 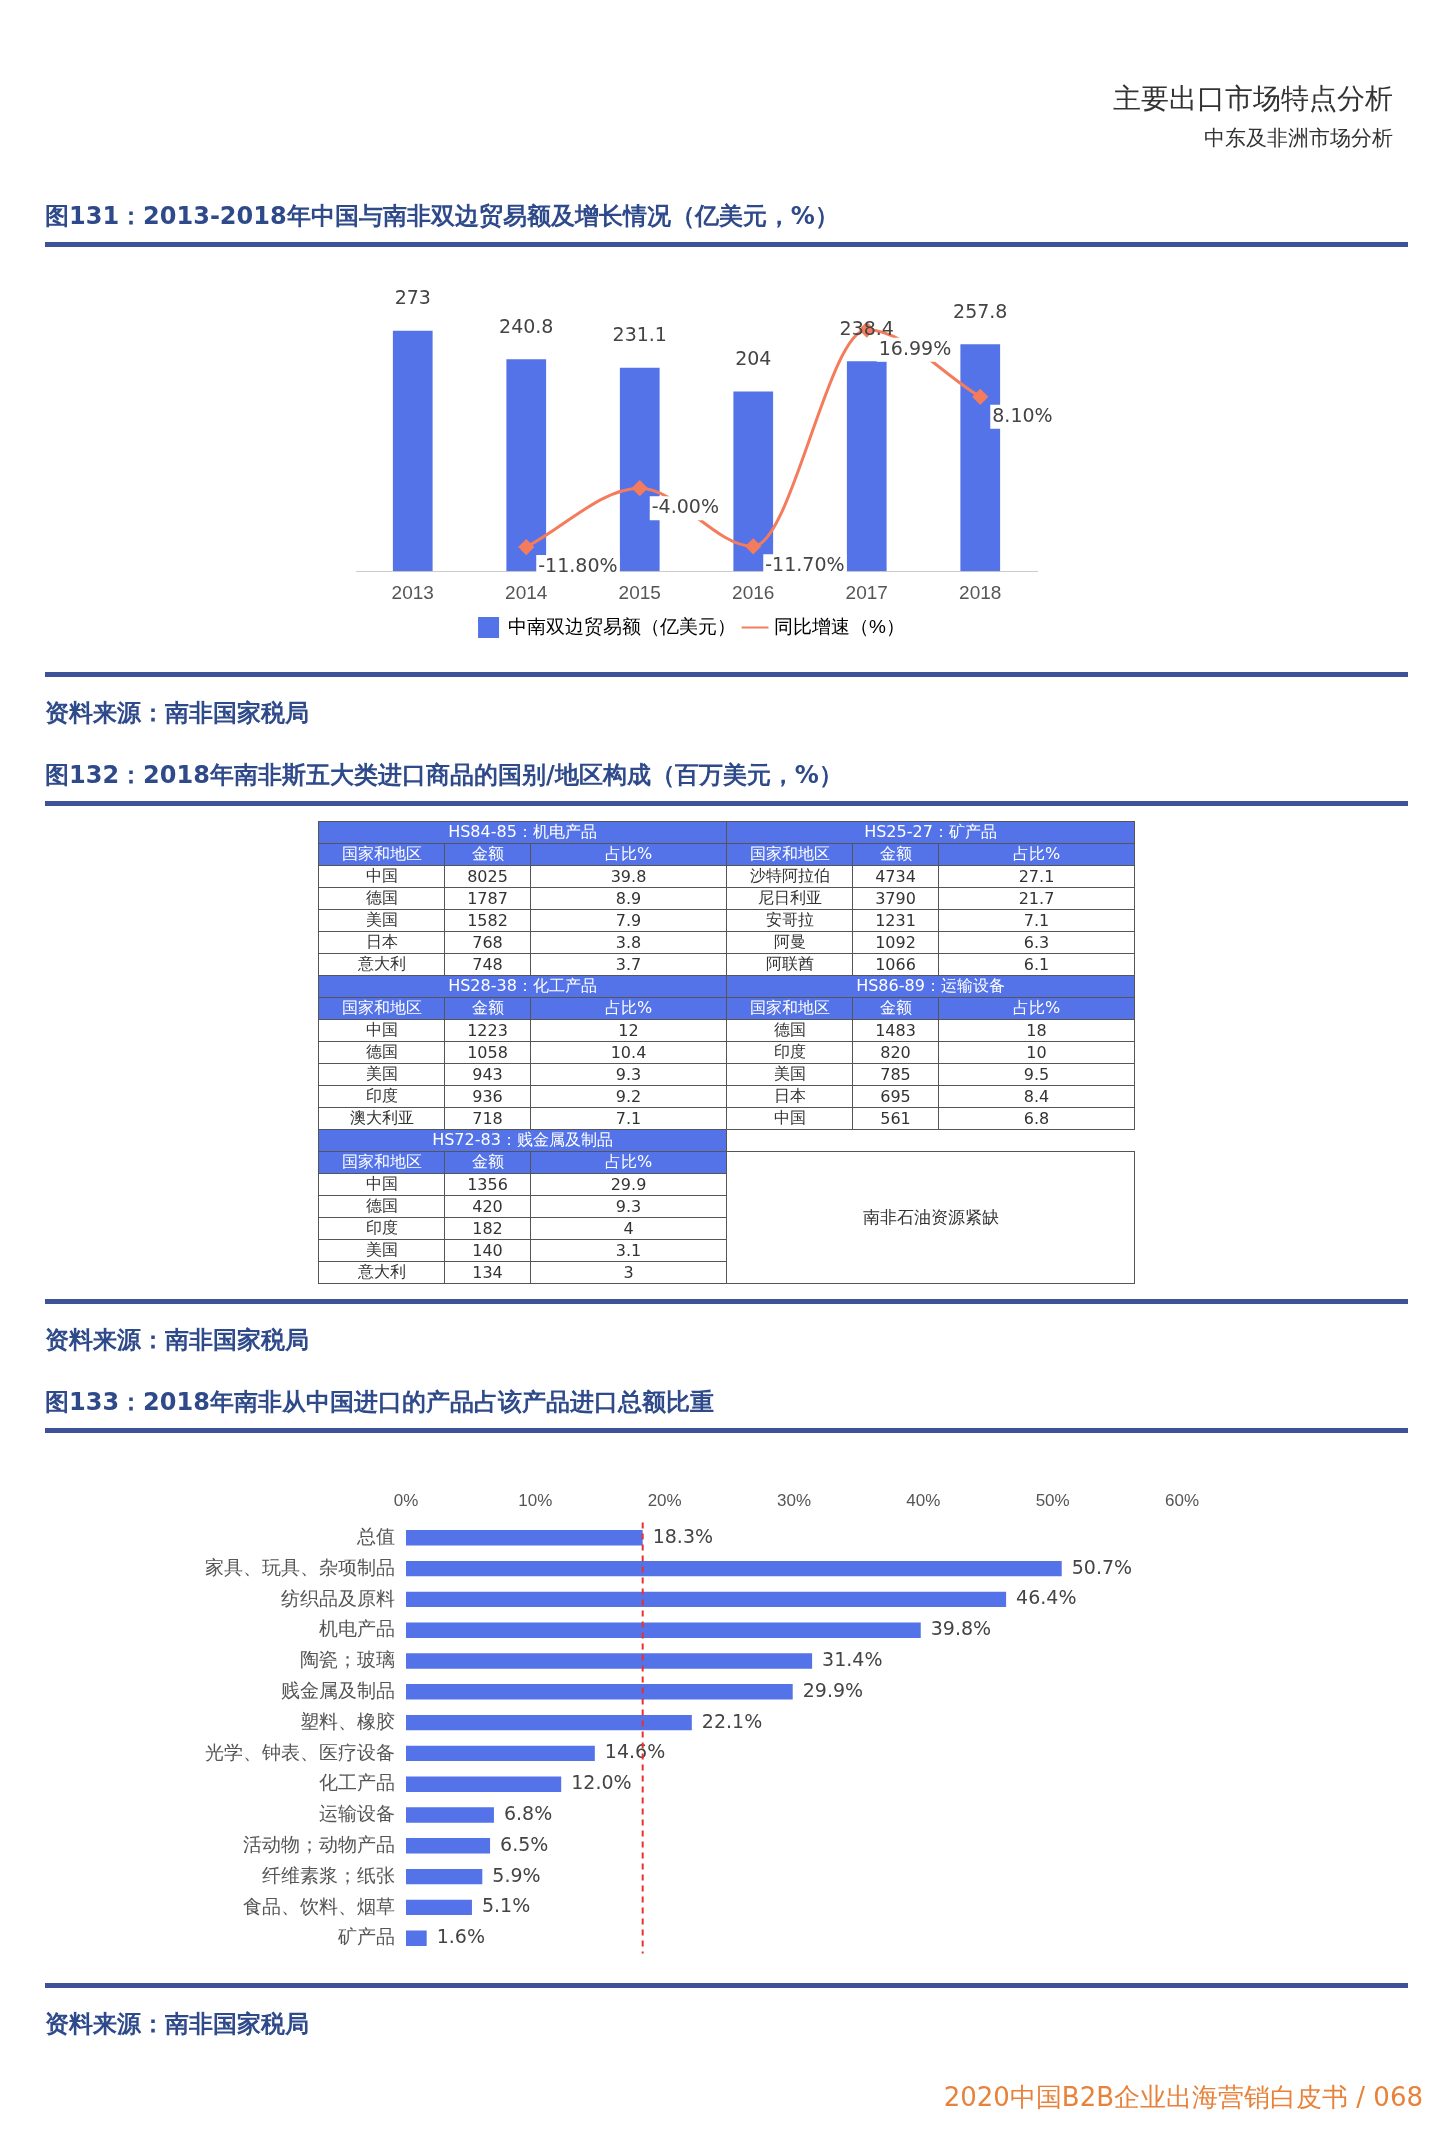 I want to click on text: 695, so click(x=895, y=1096).